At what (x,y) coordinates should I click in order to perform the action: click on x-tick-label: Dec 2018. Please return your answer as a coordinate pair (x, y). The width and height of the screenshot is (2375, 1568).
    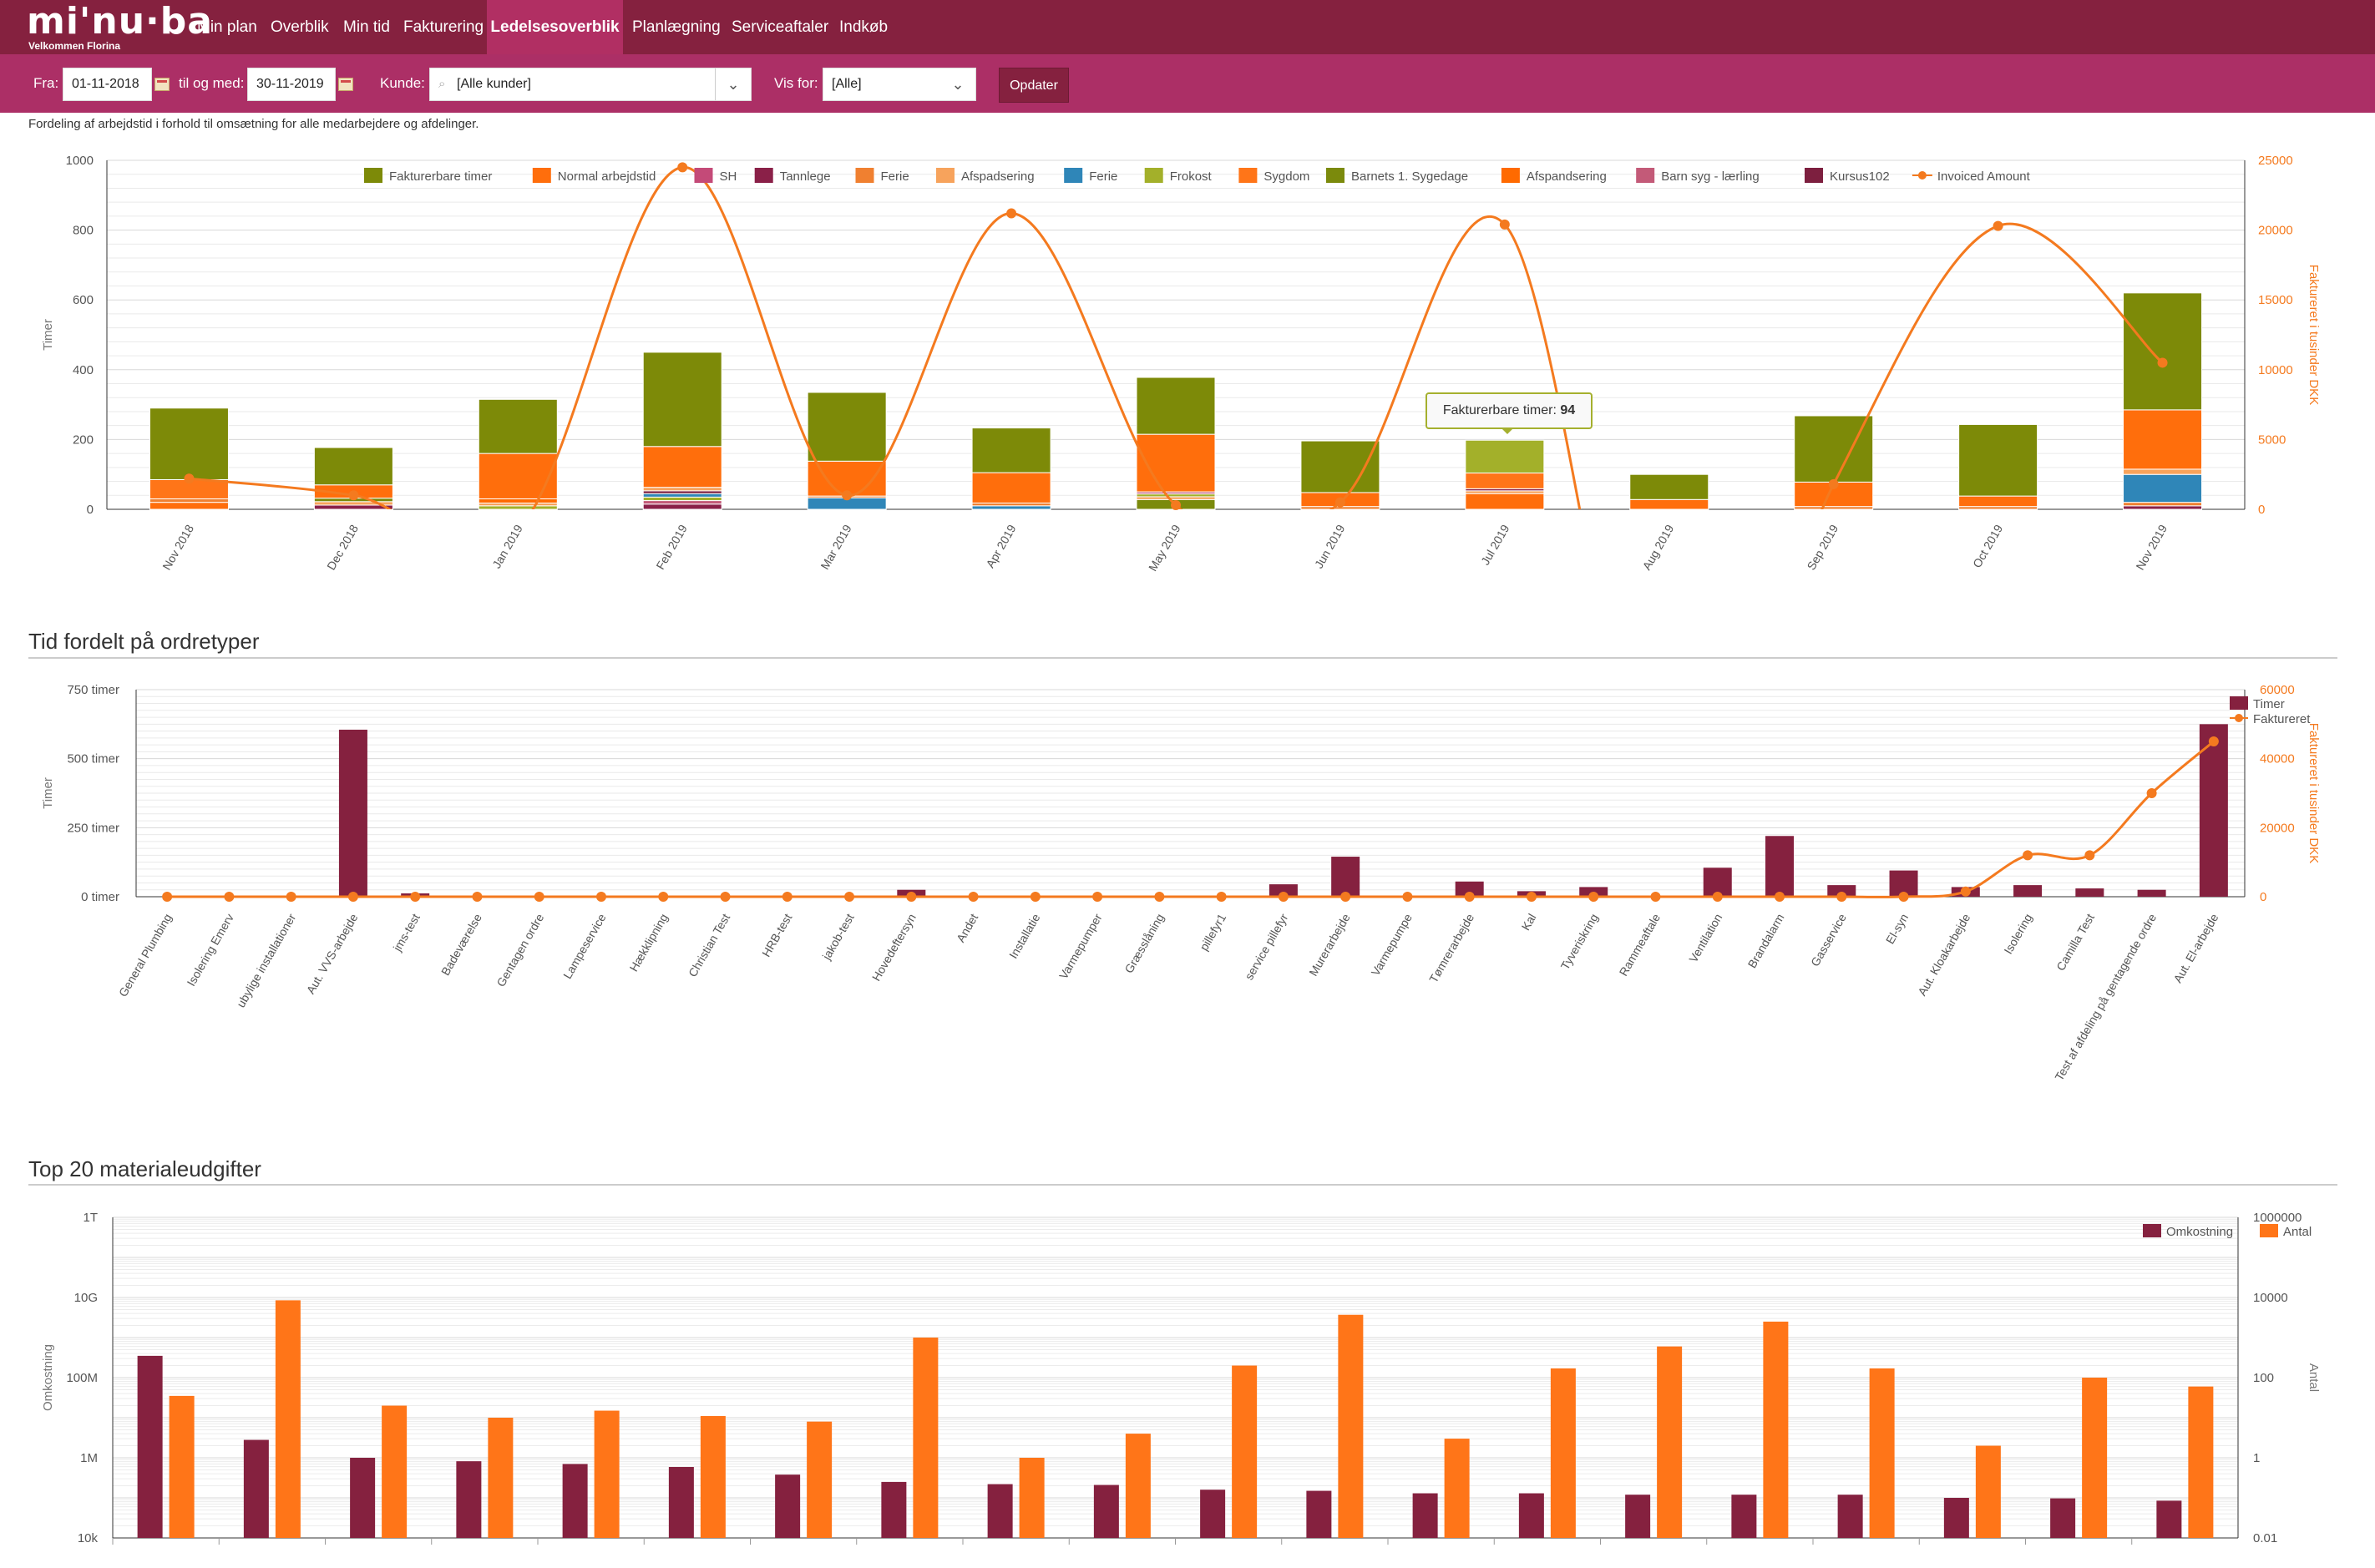
    Looking at the image, I should click on (342, 547).